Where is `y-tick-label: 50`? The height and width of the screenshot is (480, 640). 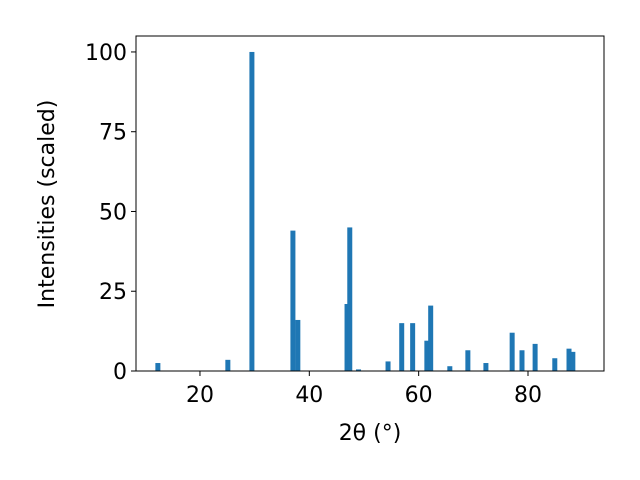
y-tick-label: 50 is located at coordinates (113, 212).